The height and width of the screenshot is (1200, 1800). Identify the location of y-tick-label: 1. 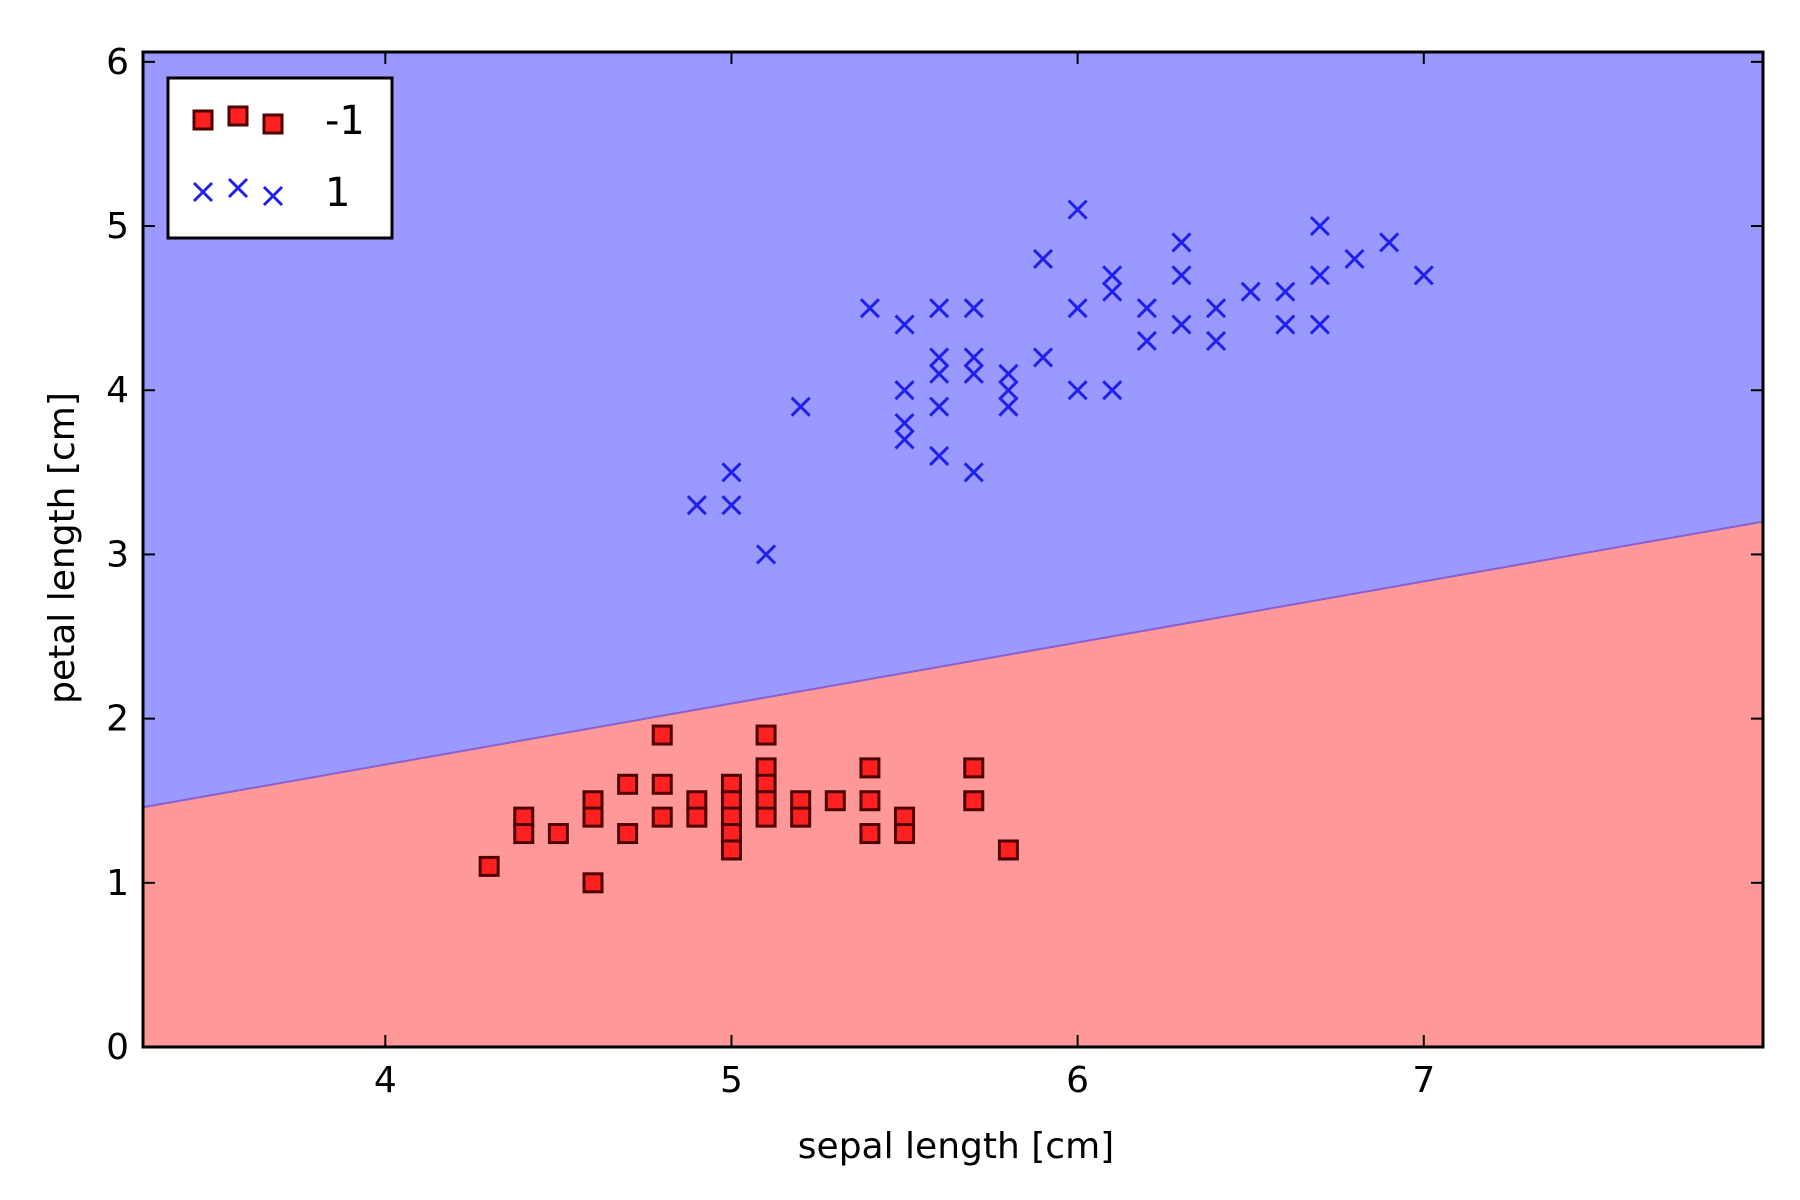
(117, 883).